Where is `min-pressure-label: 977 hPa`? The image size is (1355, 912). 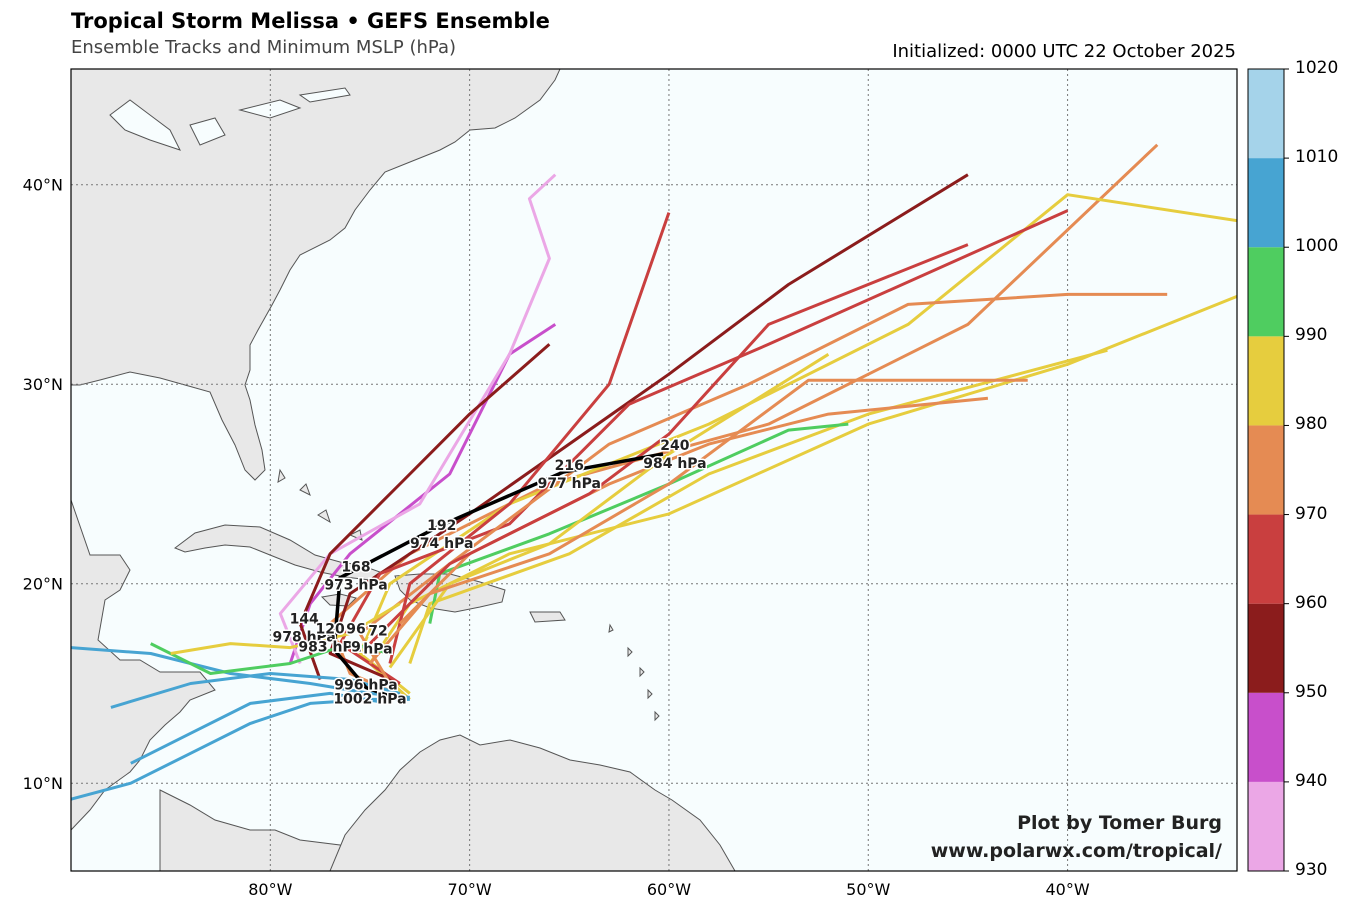
min-pressure-label: 977 hPa is located at coordinates (569, 484).